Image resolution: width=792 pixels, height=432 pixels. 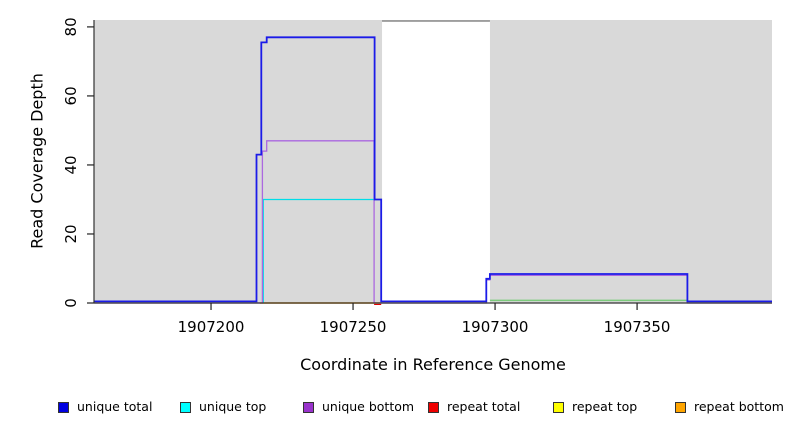 I want to click on legend-label: unique total, so click(x=115, y=406).